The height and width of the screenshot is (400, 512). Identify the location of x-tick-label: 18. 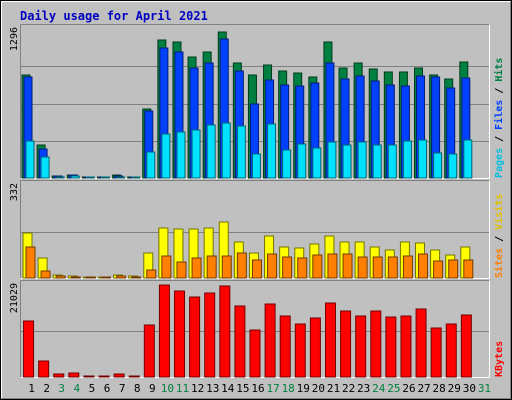
(288, 388).